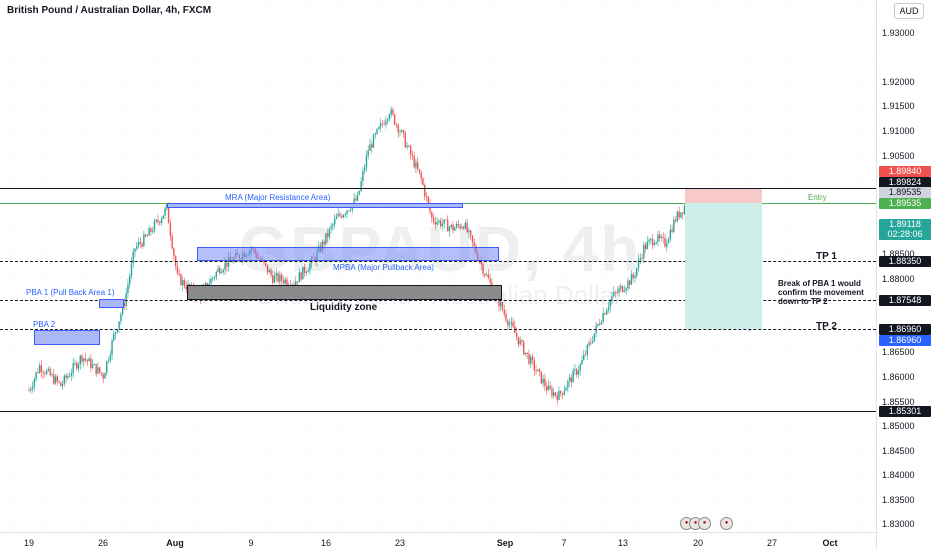  I want to click on price-tick: 1.92000, so click(898, 82).